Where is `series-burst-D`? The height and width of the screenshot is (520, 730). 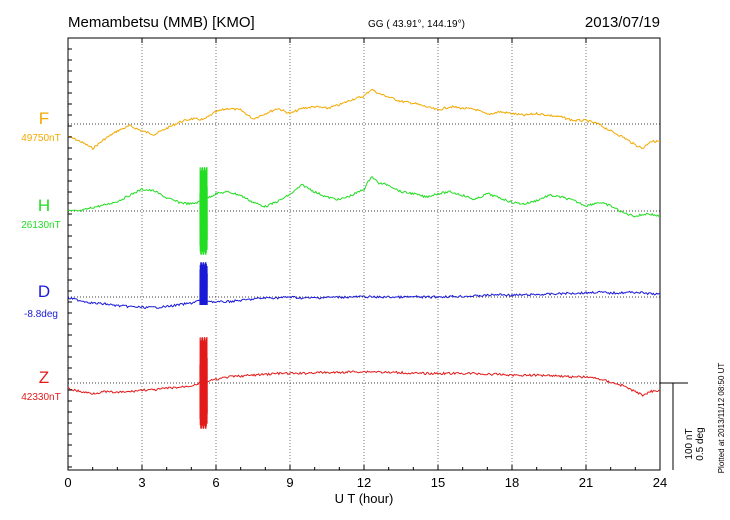 series-burst-D is located at coordinates (203, 284).